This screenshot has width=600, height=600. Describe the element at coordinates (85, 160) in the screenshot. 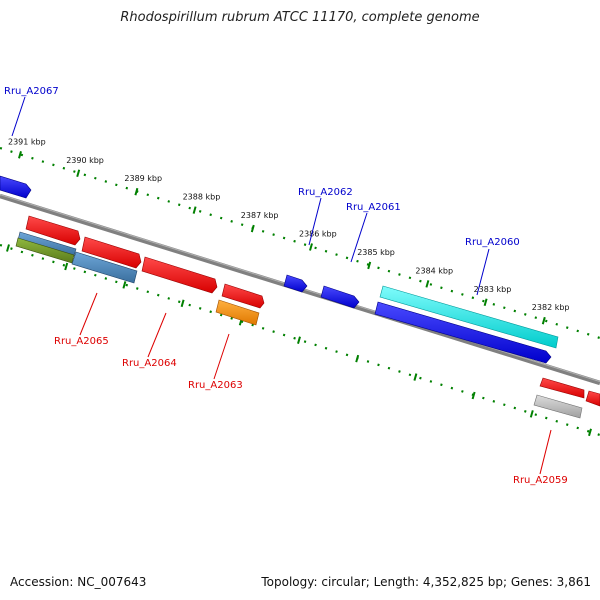

I see `kbp-label: 2390 kbp` at that location.